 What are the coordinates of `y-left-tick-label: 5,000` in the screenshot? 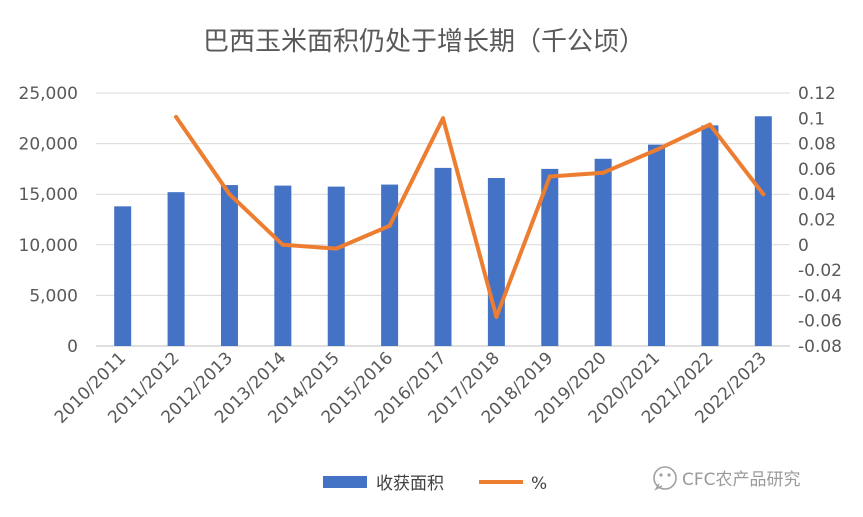 It's located at (53, 296).